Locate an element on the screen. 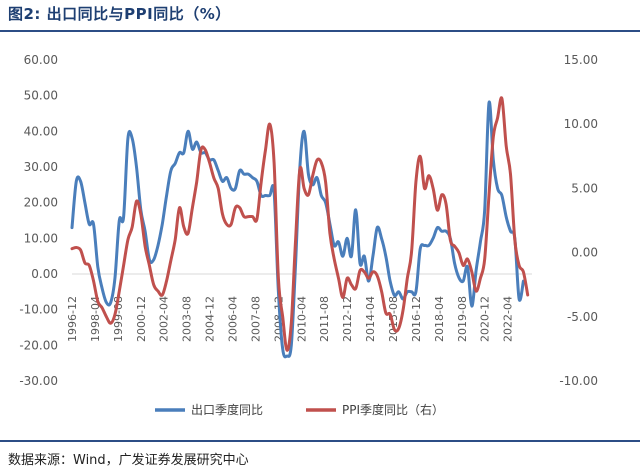 The height and width of the screenshot is (474, 640). y-right-tick-label: 15.00 is located at coordinates (581, 60).